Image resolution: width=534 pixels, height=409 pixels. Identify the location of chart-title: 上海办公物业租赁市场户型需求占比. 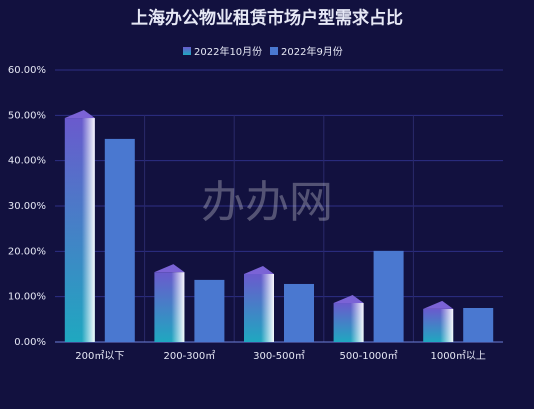
(267, 18).